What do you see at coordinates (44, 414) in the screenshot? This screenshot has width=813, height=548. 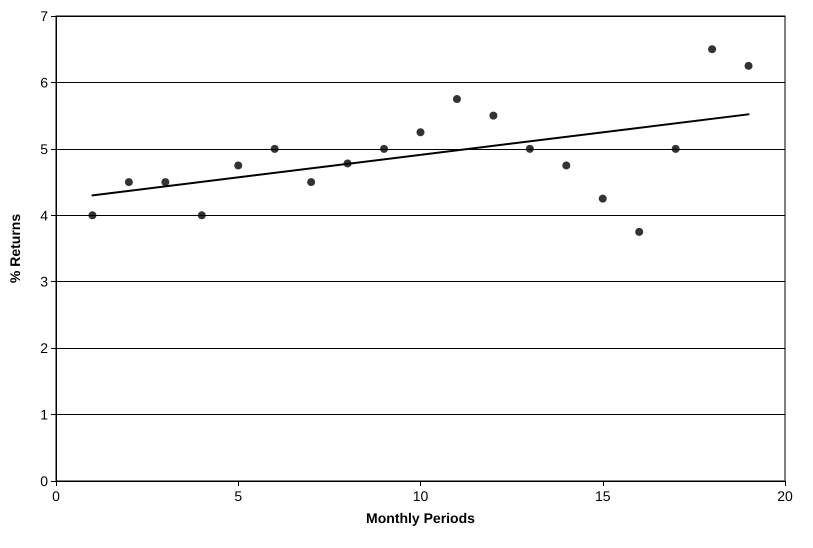 I see `y-tick-label: 1` at bounding box center [44, 414].